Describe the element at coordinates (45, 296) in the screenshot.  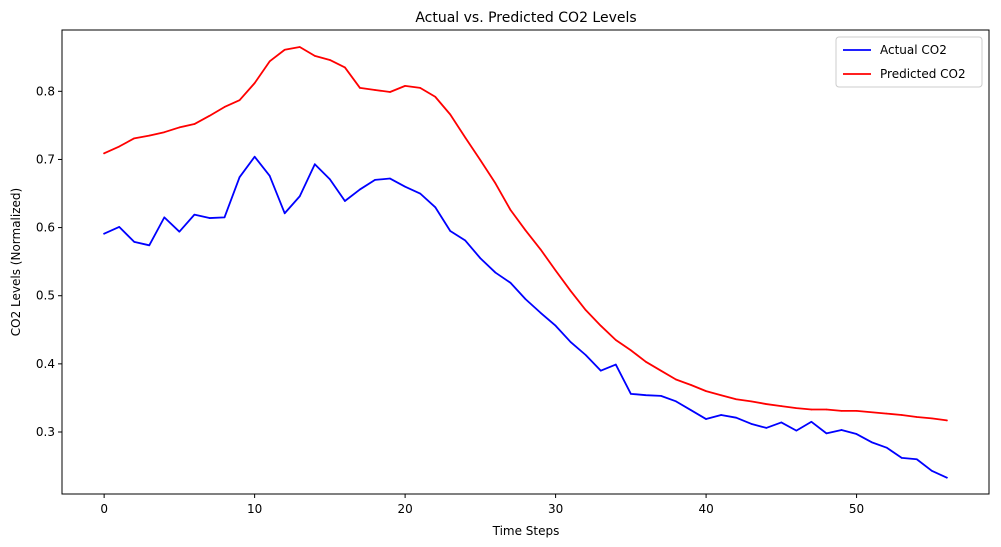
I see `y-tick-label: 0.5` at that location.